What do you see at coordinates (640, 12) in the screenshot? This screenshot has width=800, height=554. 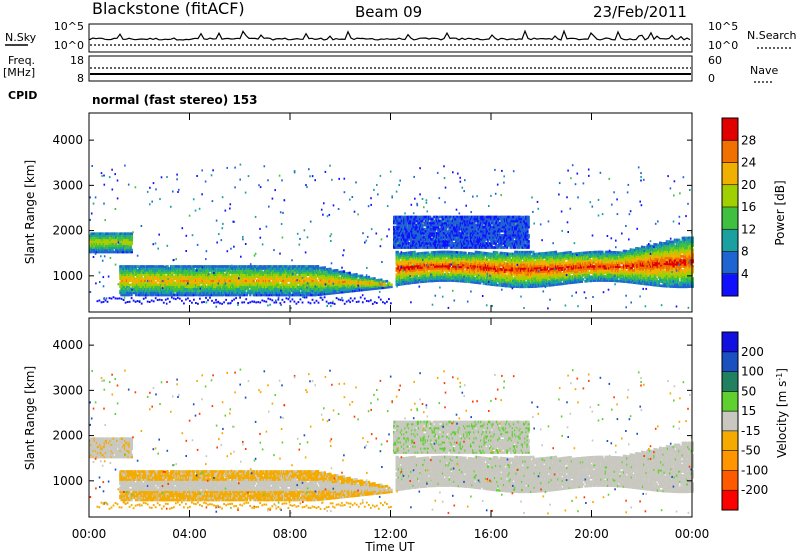 I see `date-title: 23/Feb/2011` at bounding box center [640, 12].